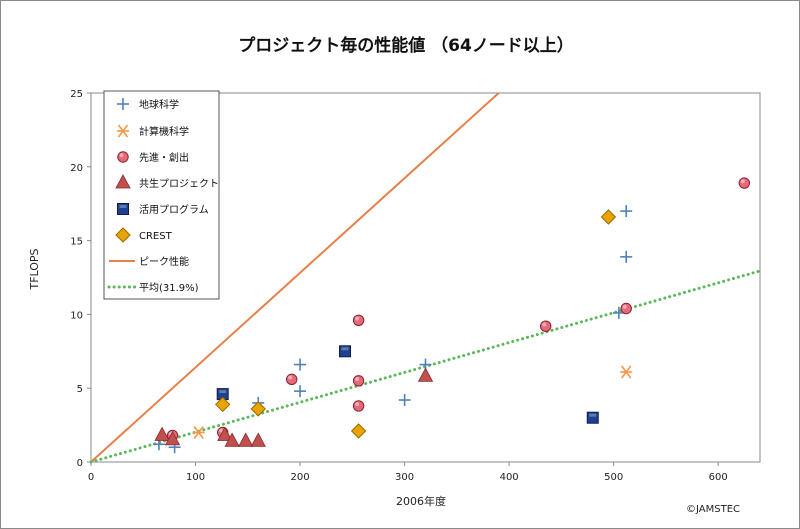 The height and width of the screenshot is (529, 800). What do you see at coordinates (421, 501) in the screenshot?
I see `x-axis-title: 2006年度` at bounding box center [421, 501].